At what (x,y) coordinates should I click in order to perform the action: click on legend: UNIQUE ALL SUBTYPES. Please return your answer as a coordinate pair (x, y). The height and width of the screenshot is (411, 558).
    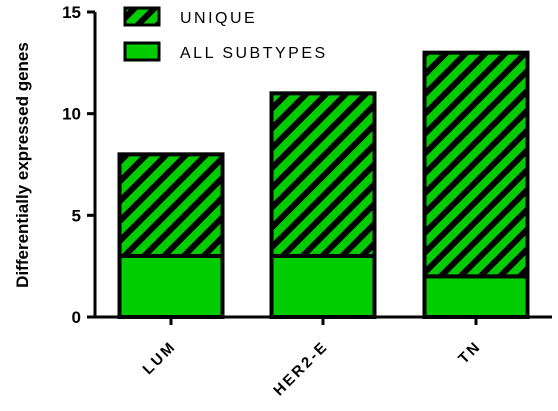
    Looking at the image, I should click on (225, 34).